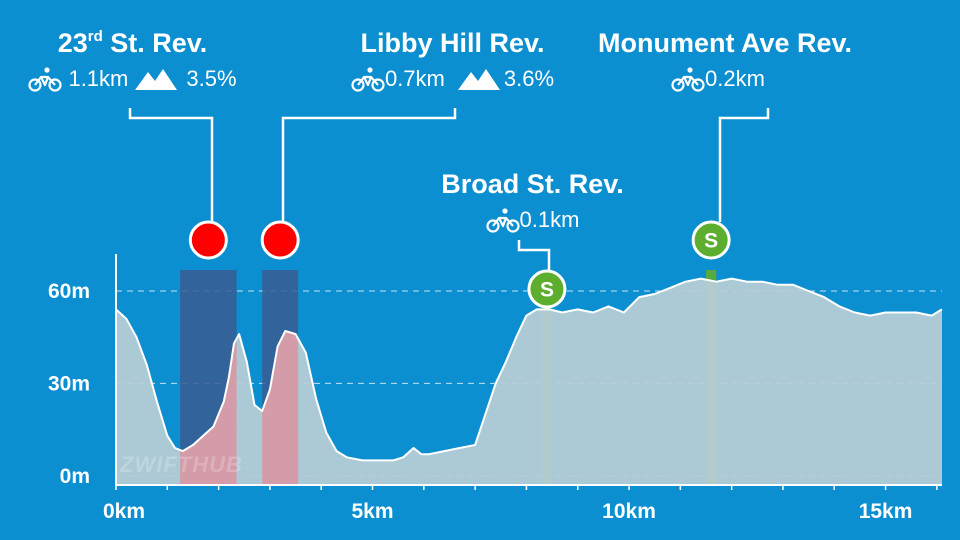 The image size is (960, 540). What do you see at coordinates (532, 201) in the screenshot?
I see `segment-label-broad-st: Broad St. Rev. 0.1km` at bounding box center [532, 201].